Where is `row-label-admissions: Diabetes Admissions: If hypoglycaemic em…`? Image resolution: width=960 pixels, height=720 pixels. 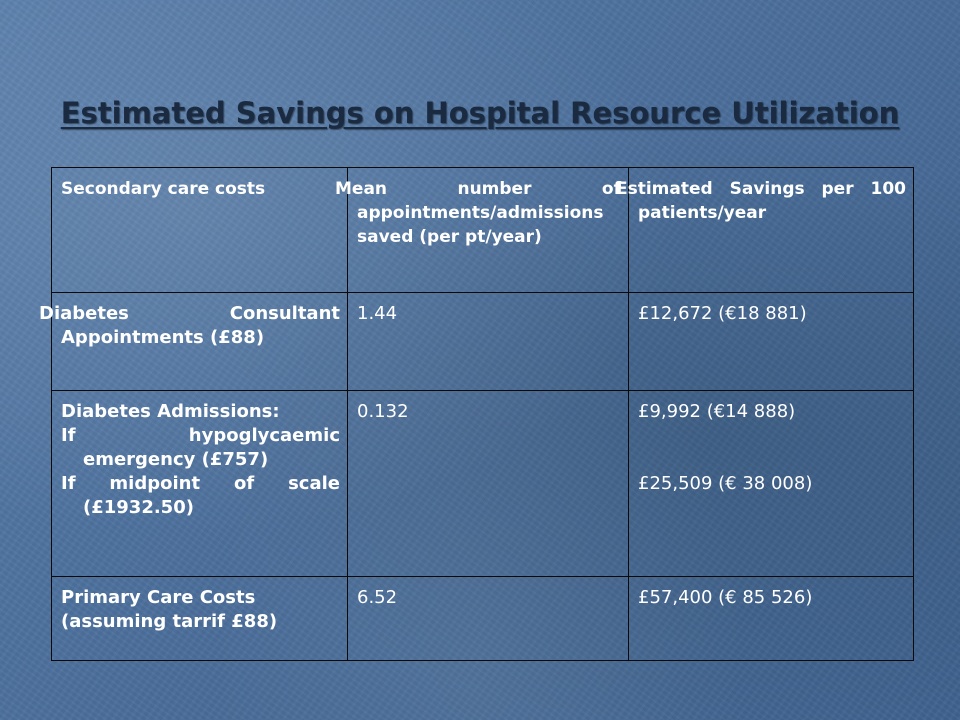
row-label-admissions: Diabetes Admissions: If hypoglycaemic em… is located at coordinates (199, 483).